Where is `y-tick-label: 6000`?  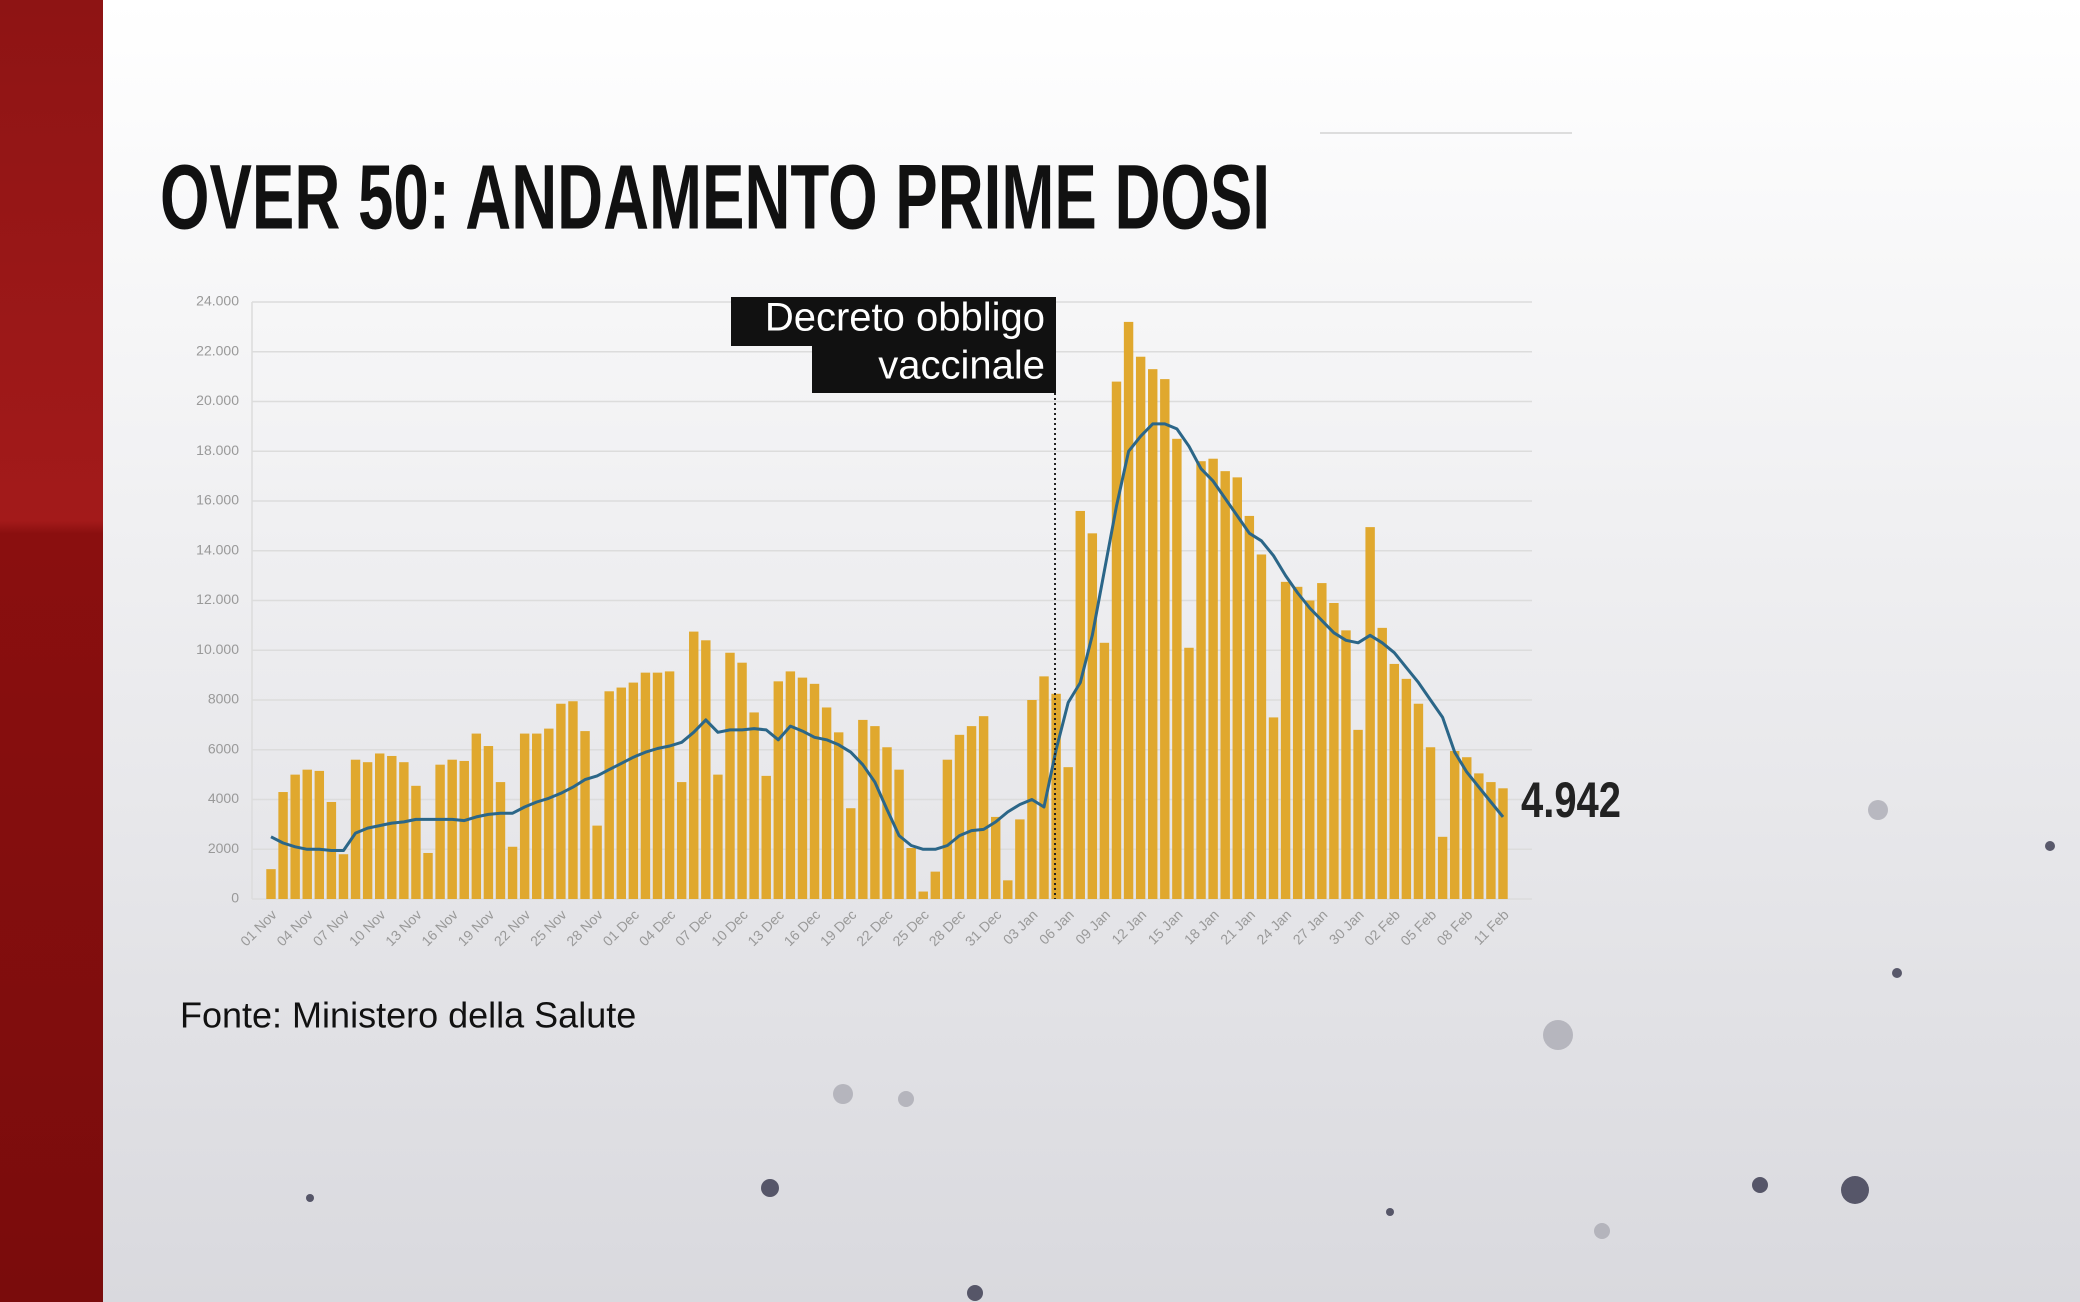 y-tick-label: 6000 is located at coordinates (223, 748).